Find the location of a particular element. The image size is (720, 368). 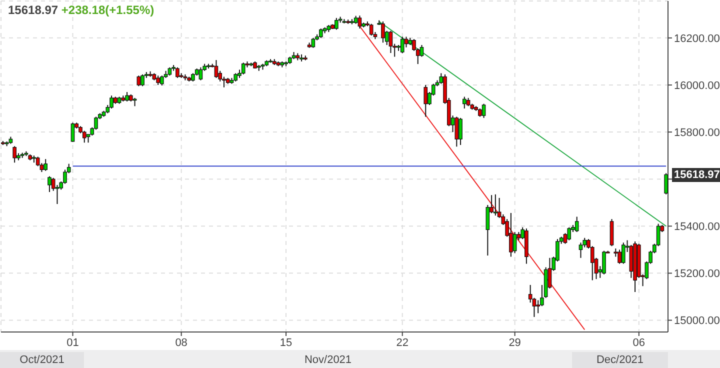

text: Nov/2021 is located at coordinates (328, 360).